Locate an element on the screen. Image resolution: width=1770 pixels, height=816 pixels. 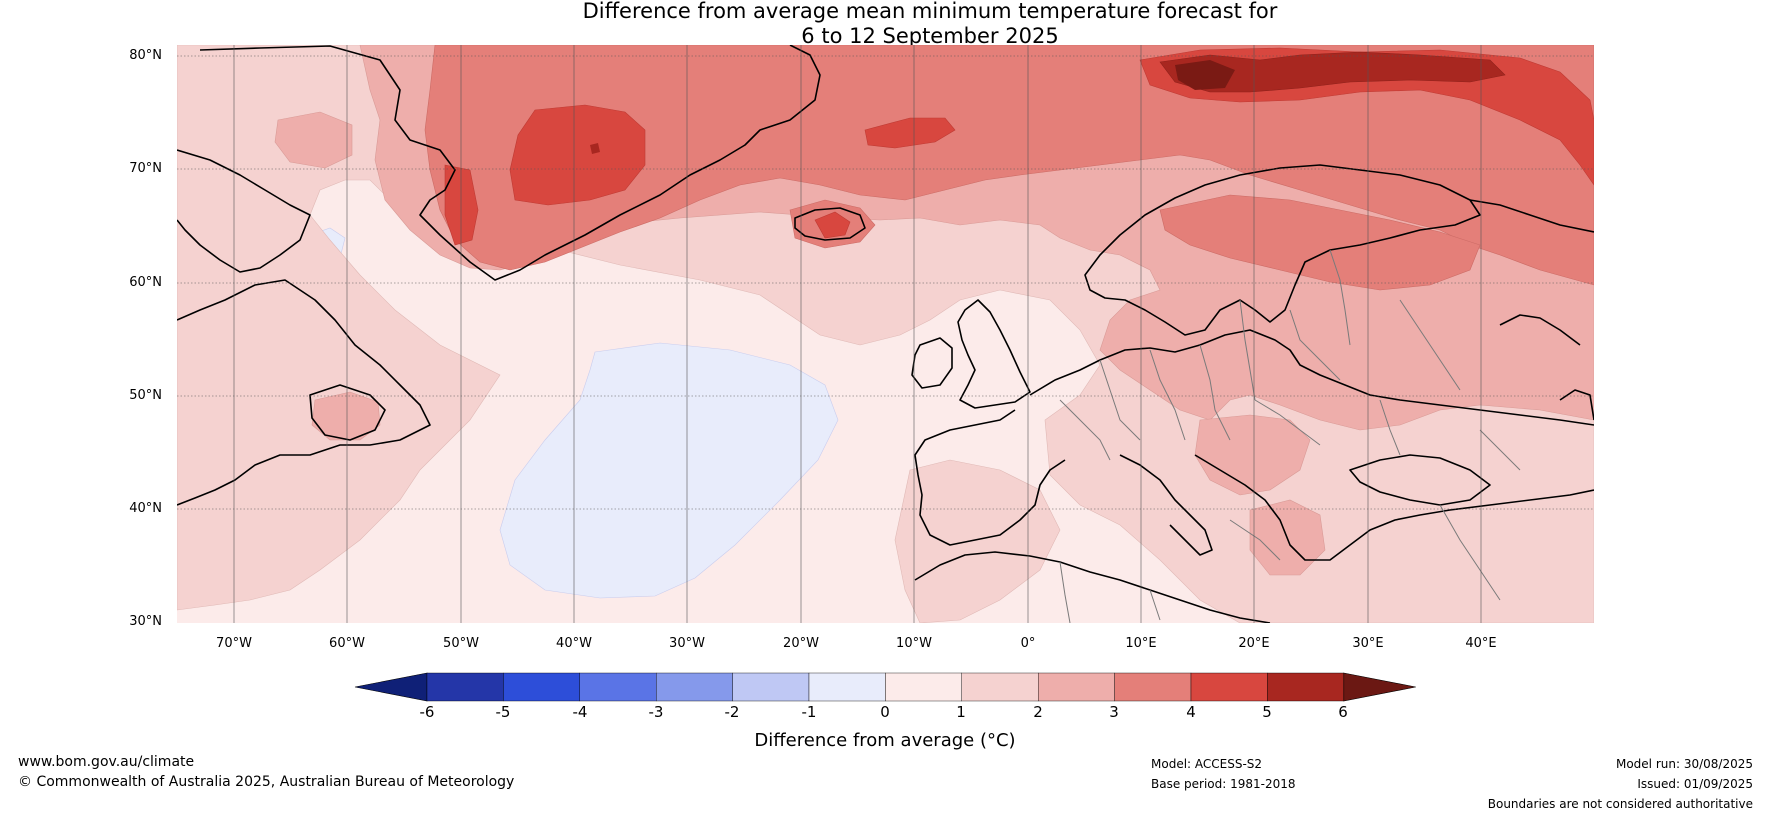
lon-label-40w: 40°W is located at coordinates (574, 643).